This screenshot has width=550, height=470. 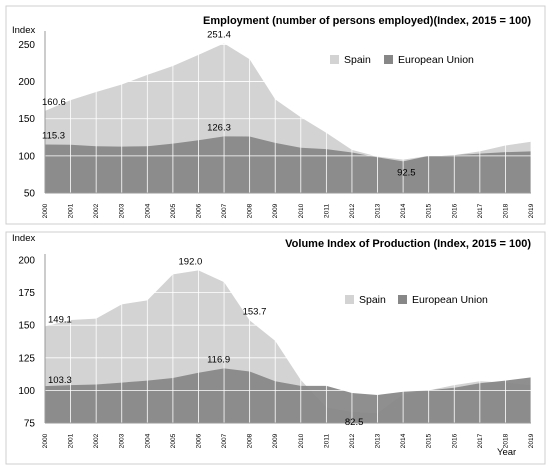 What do you see at coordinates (54, 102) in the screenshot?
I see `data-label: 160.6` at bounding box center [54, 102].